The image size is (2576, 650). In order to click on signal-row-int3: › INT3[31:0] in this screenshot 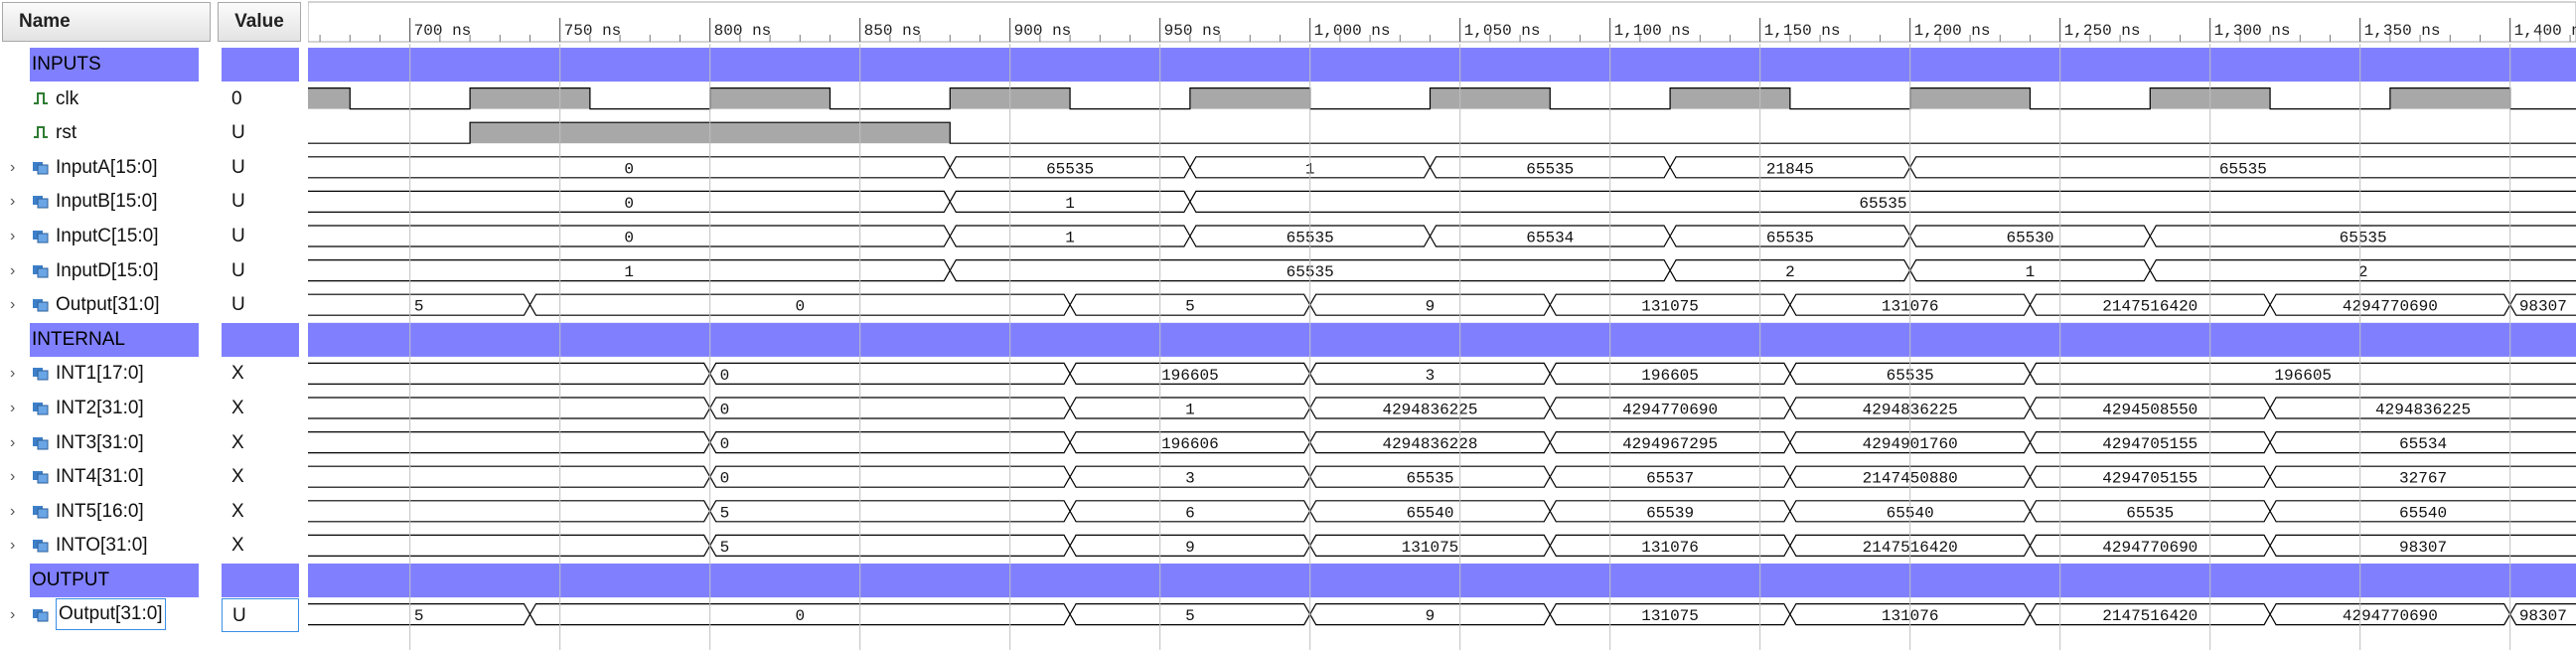, I will do `click(107, 443)`.